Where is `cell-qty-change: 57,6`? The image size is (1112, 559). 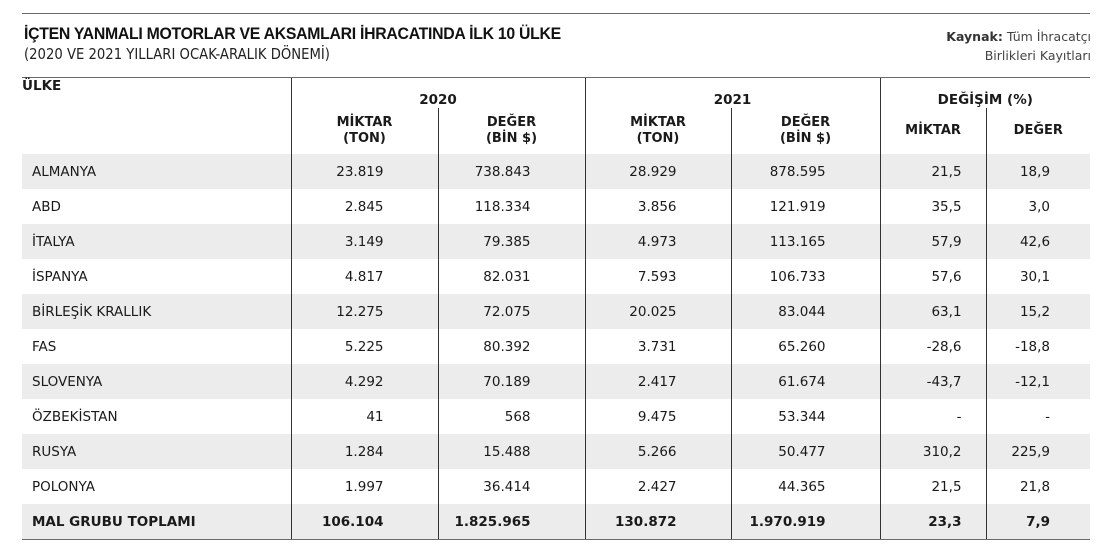
cell-qty-change: 57,6 is located at coordinates (933, 276).